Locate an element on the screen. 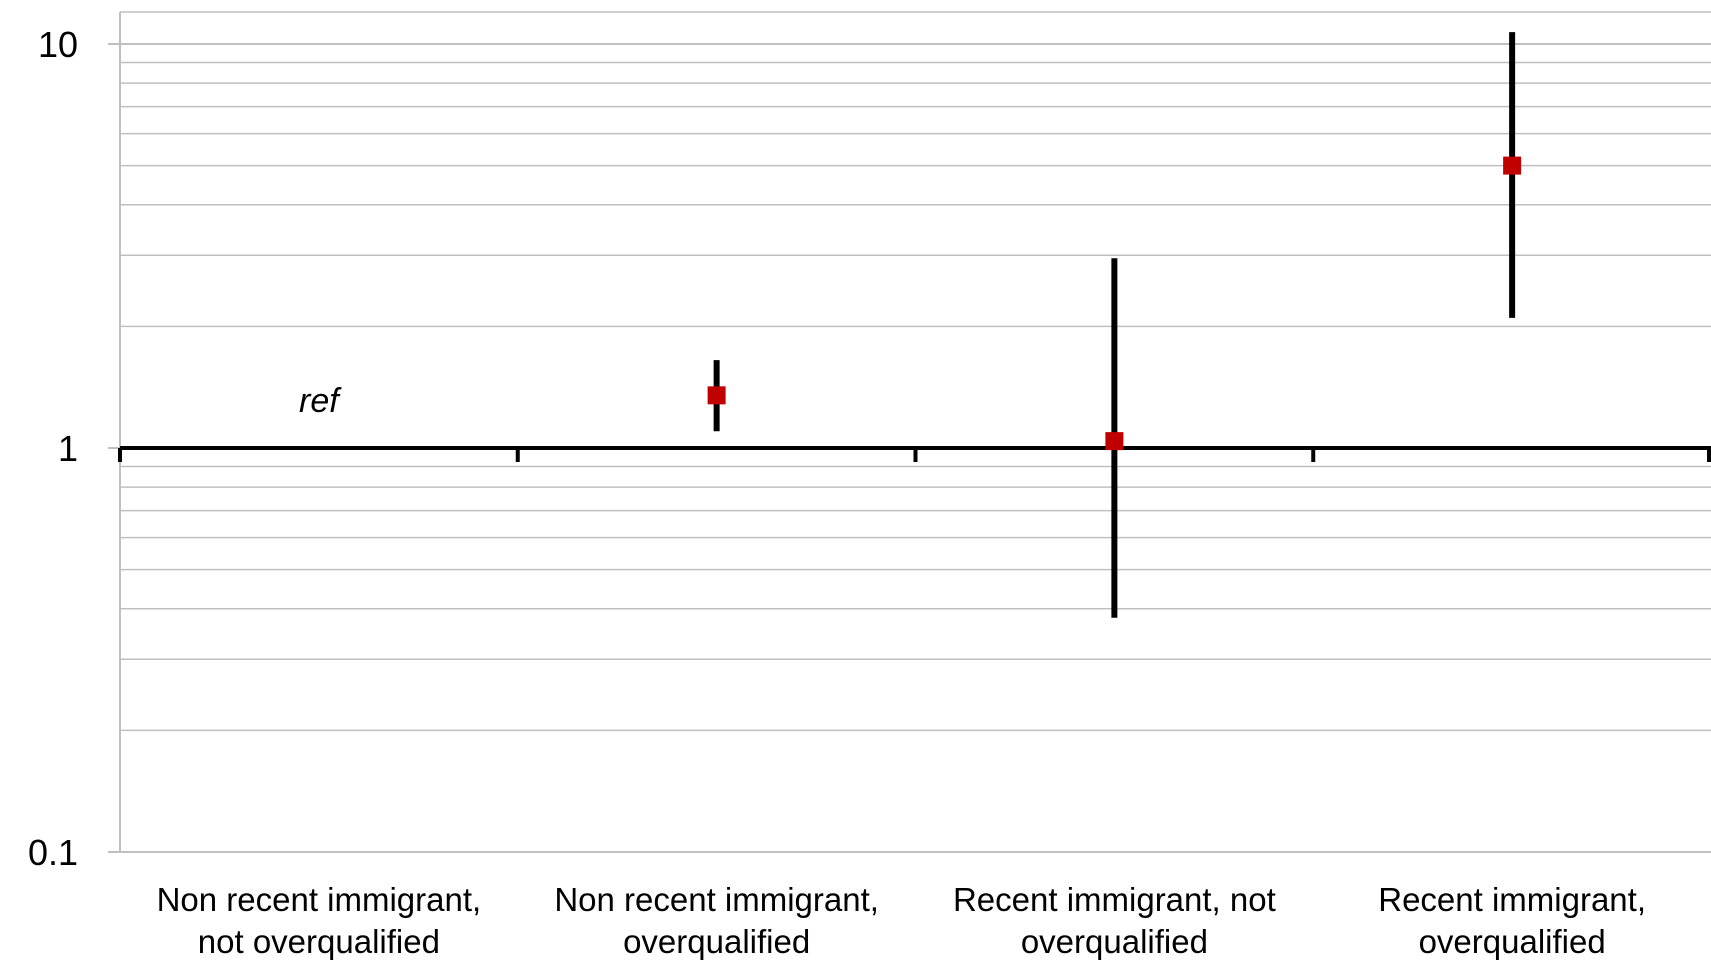 Image resolution: width=1711 pixels, height=960 pixels. ref-annotation: ref is located at coordinates (320, 401).